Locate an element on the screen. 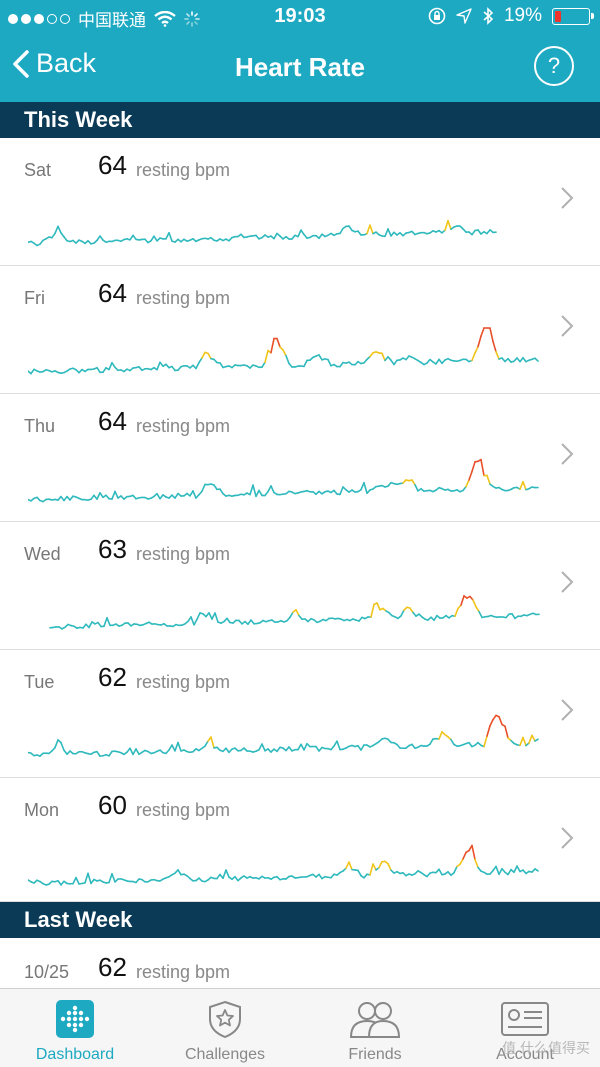 This screenshot has width=600, height=1067. day-row-mon: Mon 60 resting bpm is located at coordinates (300, 840).